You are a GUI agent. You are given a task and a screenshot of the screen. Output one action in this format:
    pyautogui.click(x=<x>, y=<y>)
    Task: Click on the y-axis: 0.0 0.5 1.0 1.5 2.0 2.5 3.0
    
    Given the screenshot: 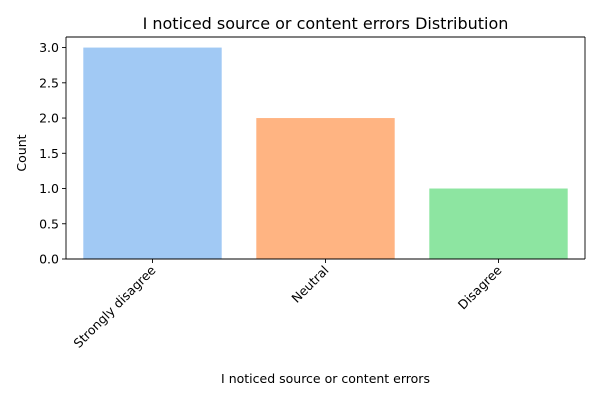 What is the action you would take?
    pyautogui.click(x=52, y=153)
    